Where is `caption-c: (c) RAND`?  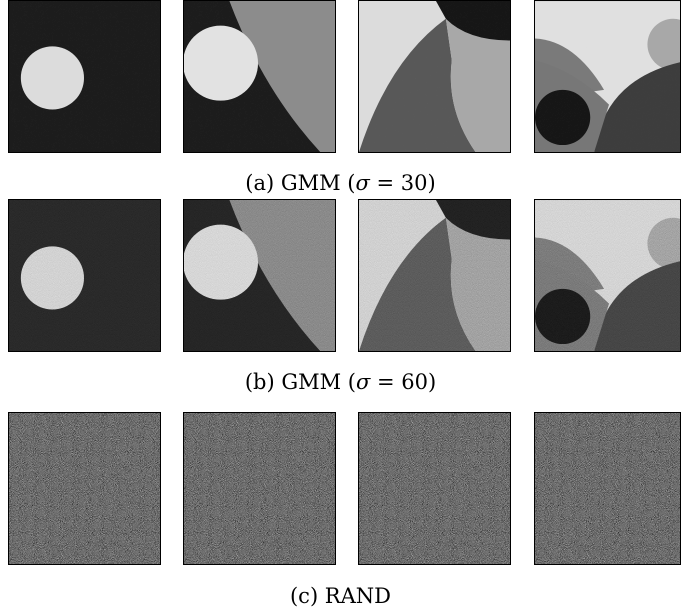 caption-c: (c) RAND is located at coordinates (340, 596).